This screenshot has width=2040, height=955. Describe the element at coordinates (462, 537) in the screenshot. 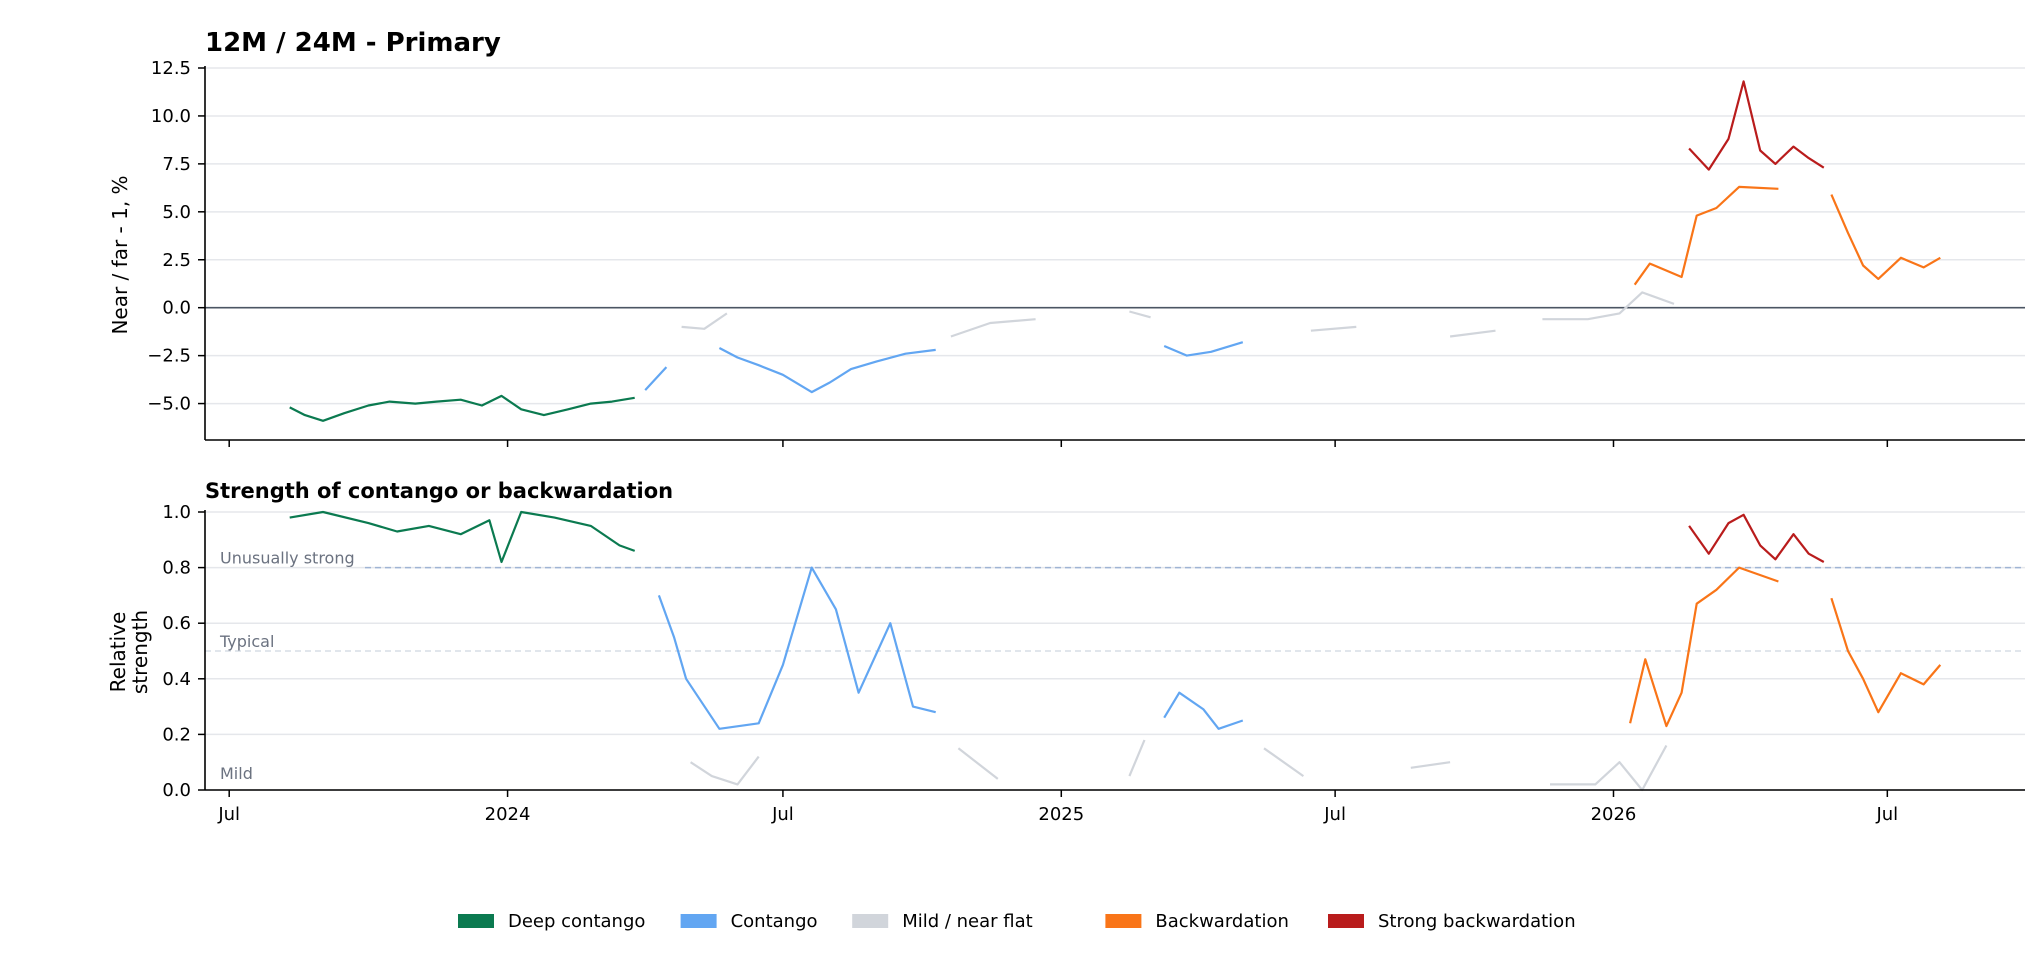

I see `series-deep-contango-bottom` at that location.